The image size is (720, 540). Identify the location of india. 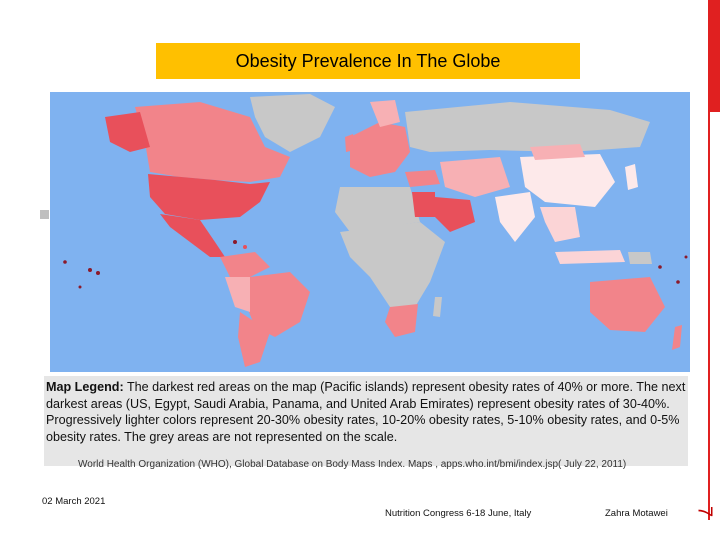
(515, 217).